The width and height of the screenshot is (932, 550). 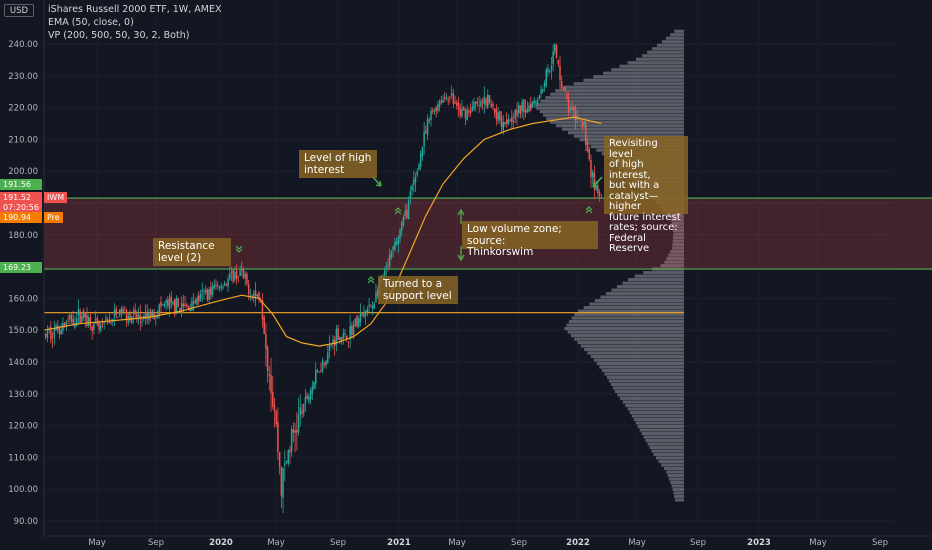 What do you see at coordinates (418, 290) in the screenshot?
I see `support-note: Turned to a support level` at bounding box center [418, 290].